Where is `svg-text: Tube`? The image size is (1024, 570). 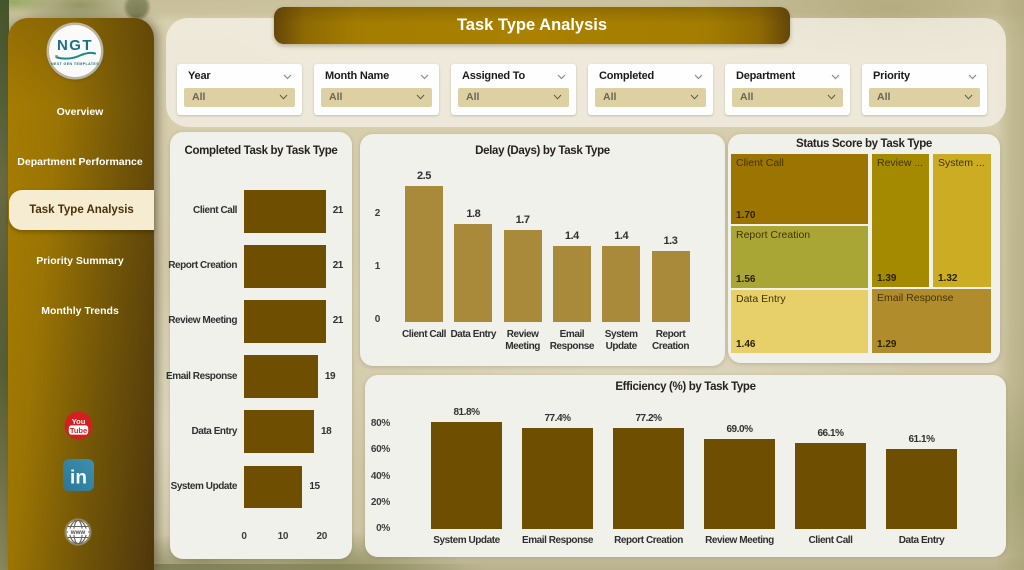
svg-text: Tube is located at coordinates (77, 430).